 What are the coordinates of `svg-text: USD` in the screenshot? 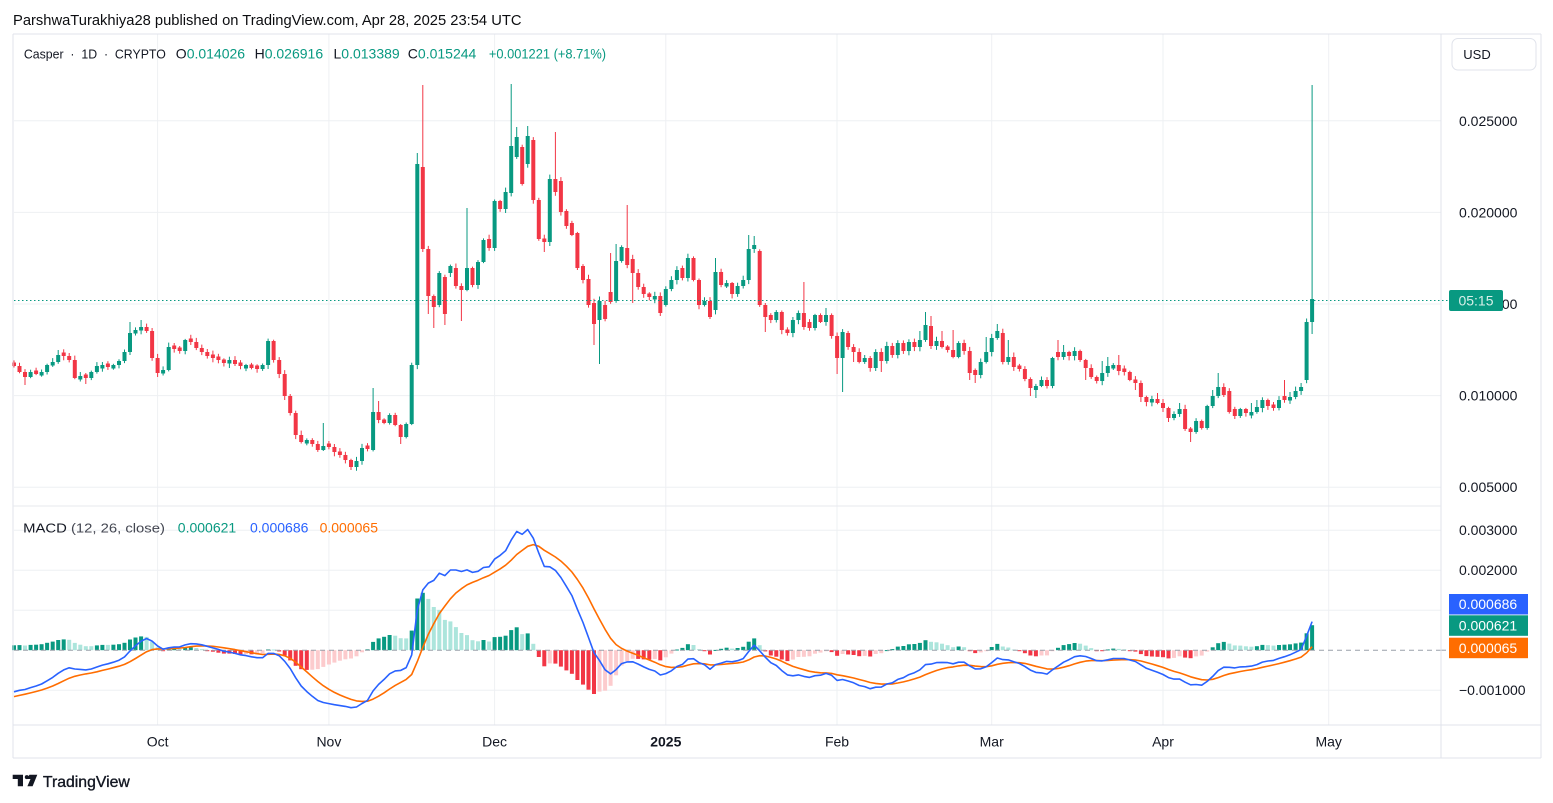 It's located at (1476, 54).